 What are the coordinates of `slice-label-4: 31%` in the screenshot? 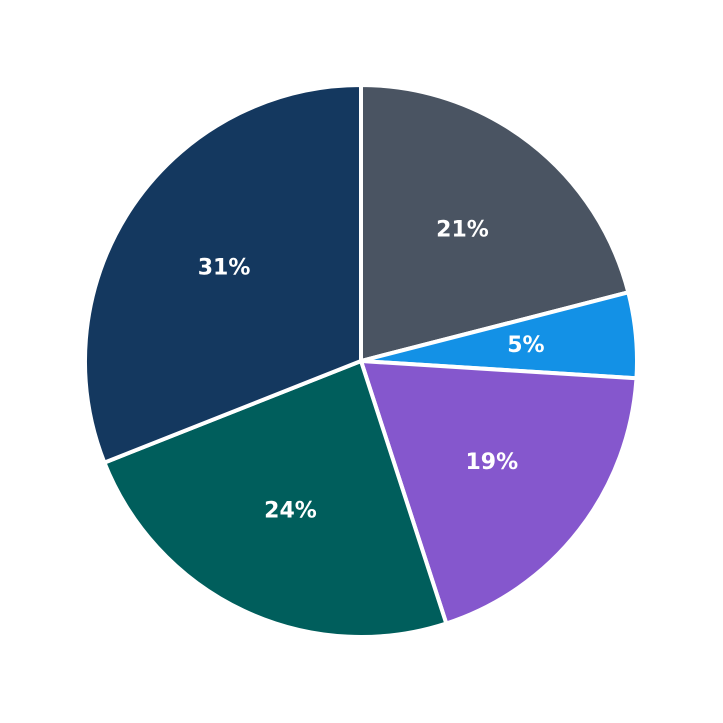 It's located at (224, 267).